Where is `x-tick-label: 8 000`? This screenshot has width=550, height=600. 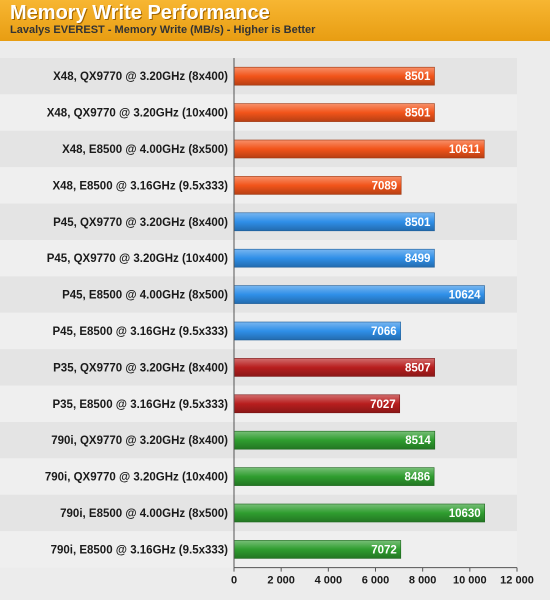 x-tick-label: 8 000 is located at coordinates (423, 581).